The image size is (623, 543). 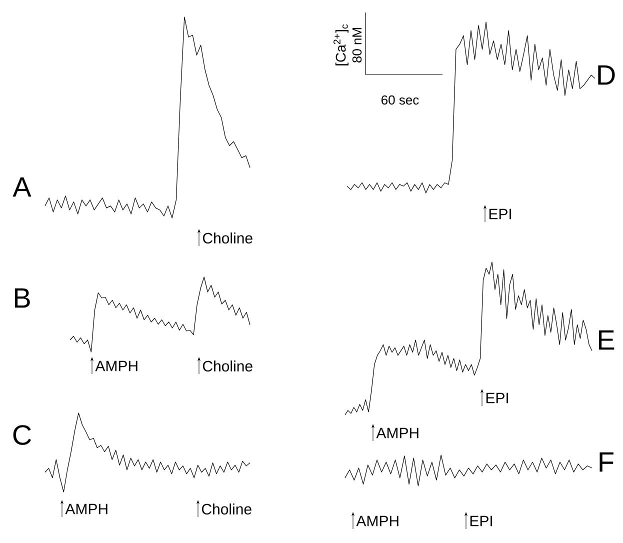 What do you see at coordinates (607, 462) in the screenshot?
I see `chart-title: F` at bounding box center [607, 462].